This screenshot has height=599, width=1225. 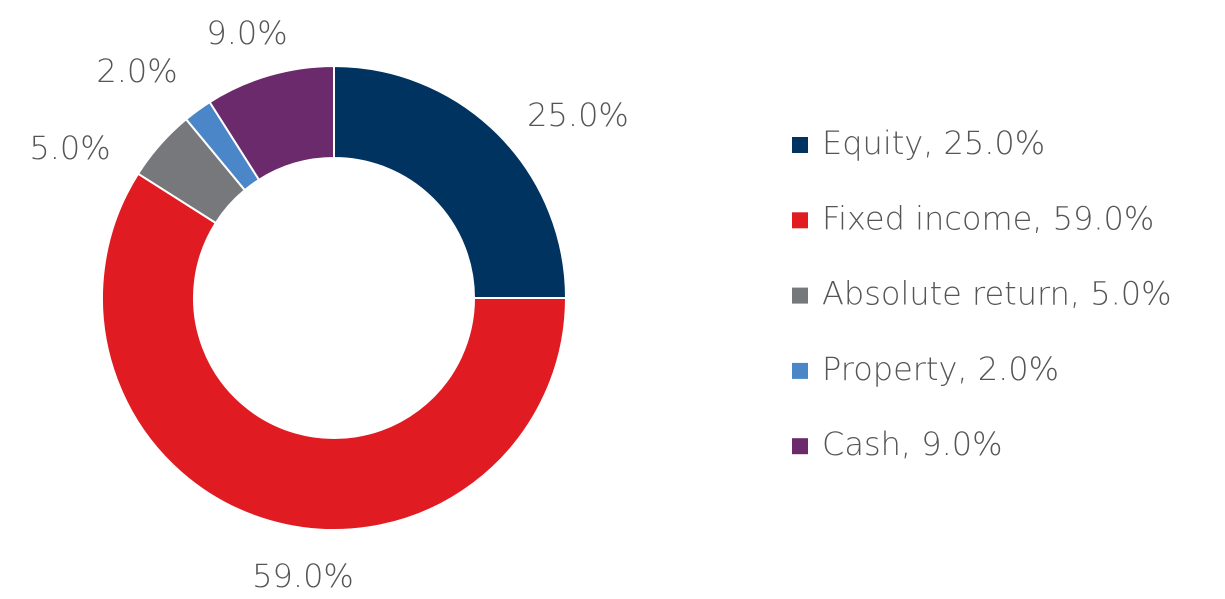 I want to click on legend-label: Cash, 9.0%, so click(x=912, y=444).